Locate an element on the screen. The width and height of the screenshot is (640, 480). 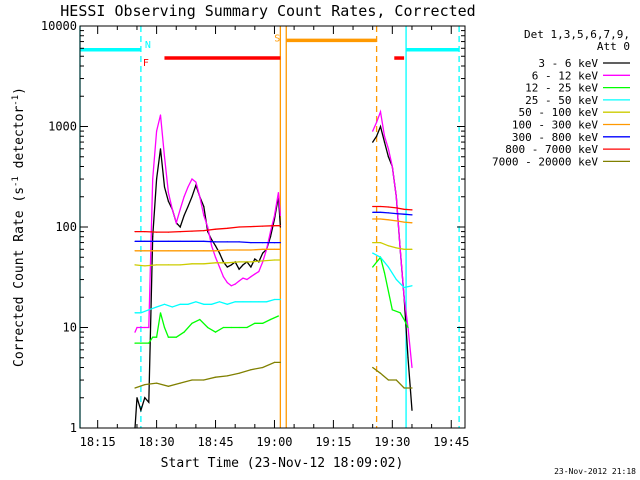
legend-label-5: 100 - 300 keV is located at coordinates (555, 125).